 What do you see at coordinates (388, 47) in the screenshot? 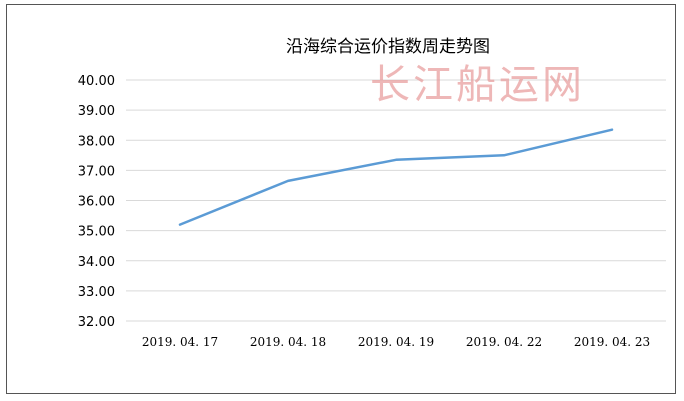
I see `chart-title: 沿海综合运价指数周走势图` at bounding box center [388, 47].